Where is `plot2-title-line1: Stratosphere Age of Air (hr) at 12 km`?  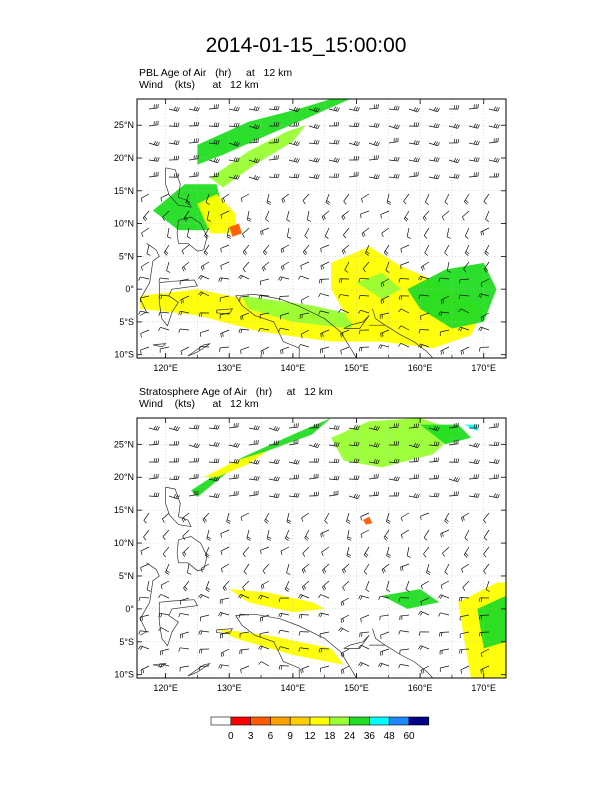
plot2-title-line1: Stratosphere Age of Air (hr) at 12 km is located at coordinates (236, 392).